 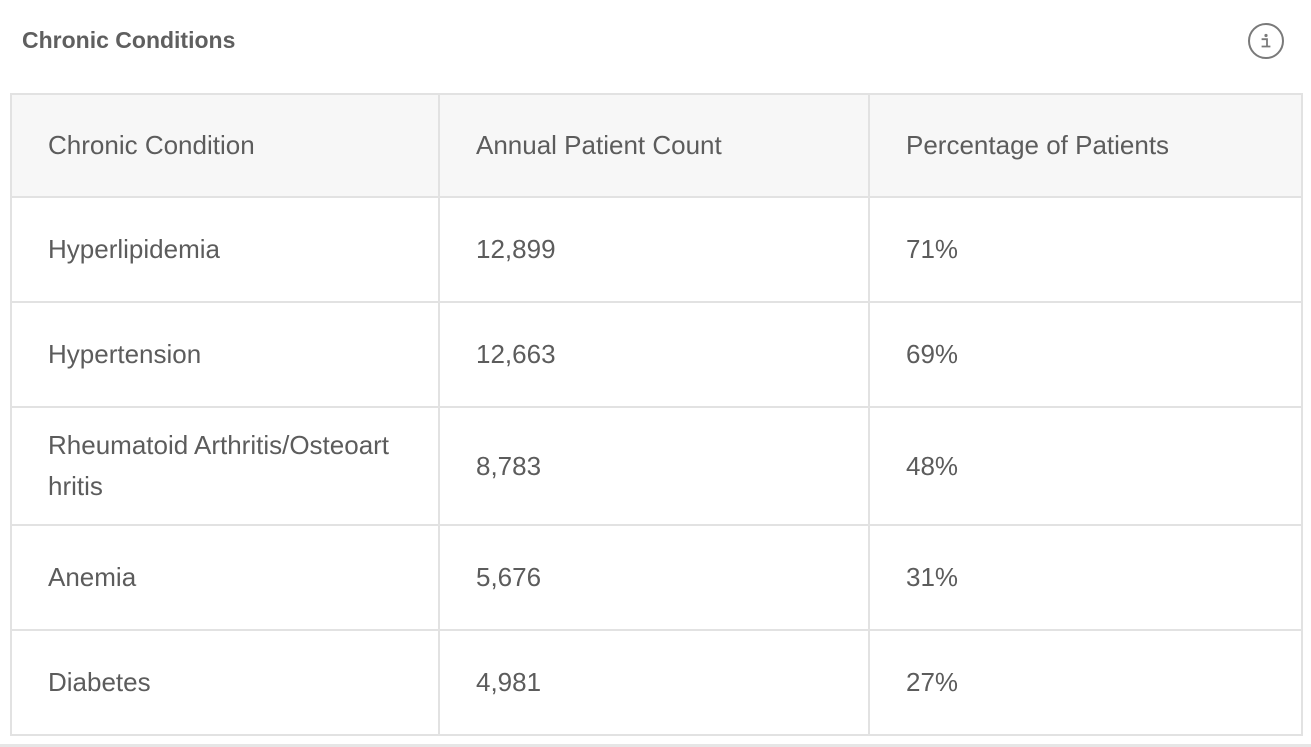 I want to click on percentage-cell: 31%, so click(x=1085, y=577).